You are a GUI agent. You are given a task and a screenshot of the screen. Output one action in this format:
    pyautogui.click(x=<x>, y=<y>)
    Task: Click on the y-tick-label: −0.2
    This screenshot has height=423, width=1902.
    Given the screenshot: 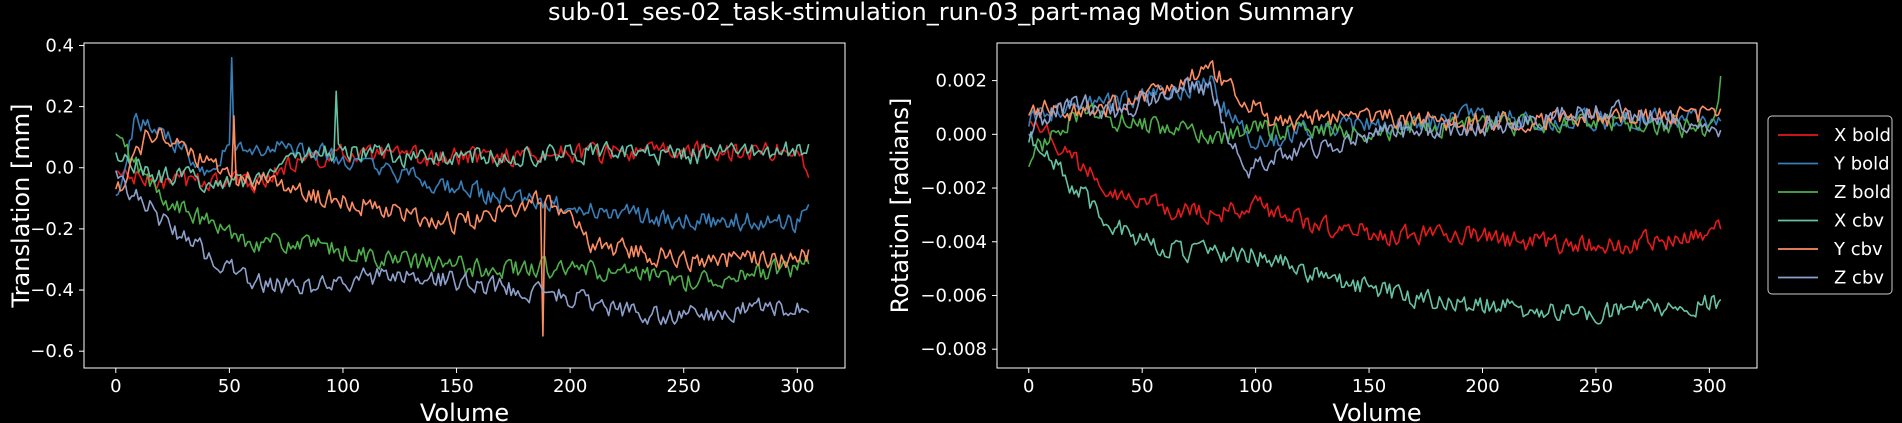 What is the action you would take?
    pyautogui.click(x=52, y=229)
    